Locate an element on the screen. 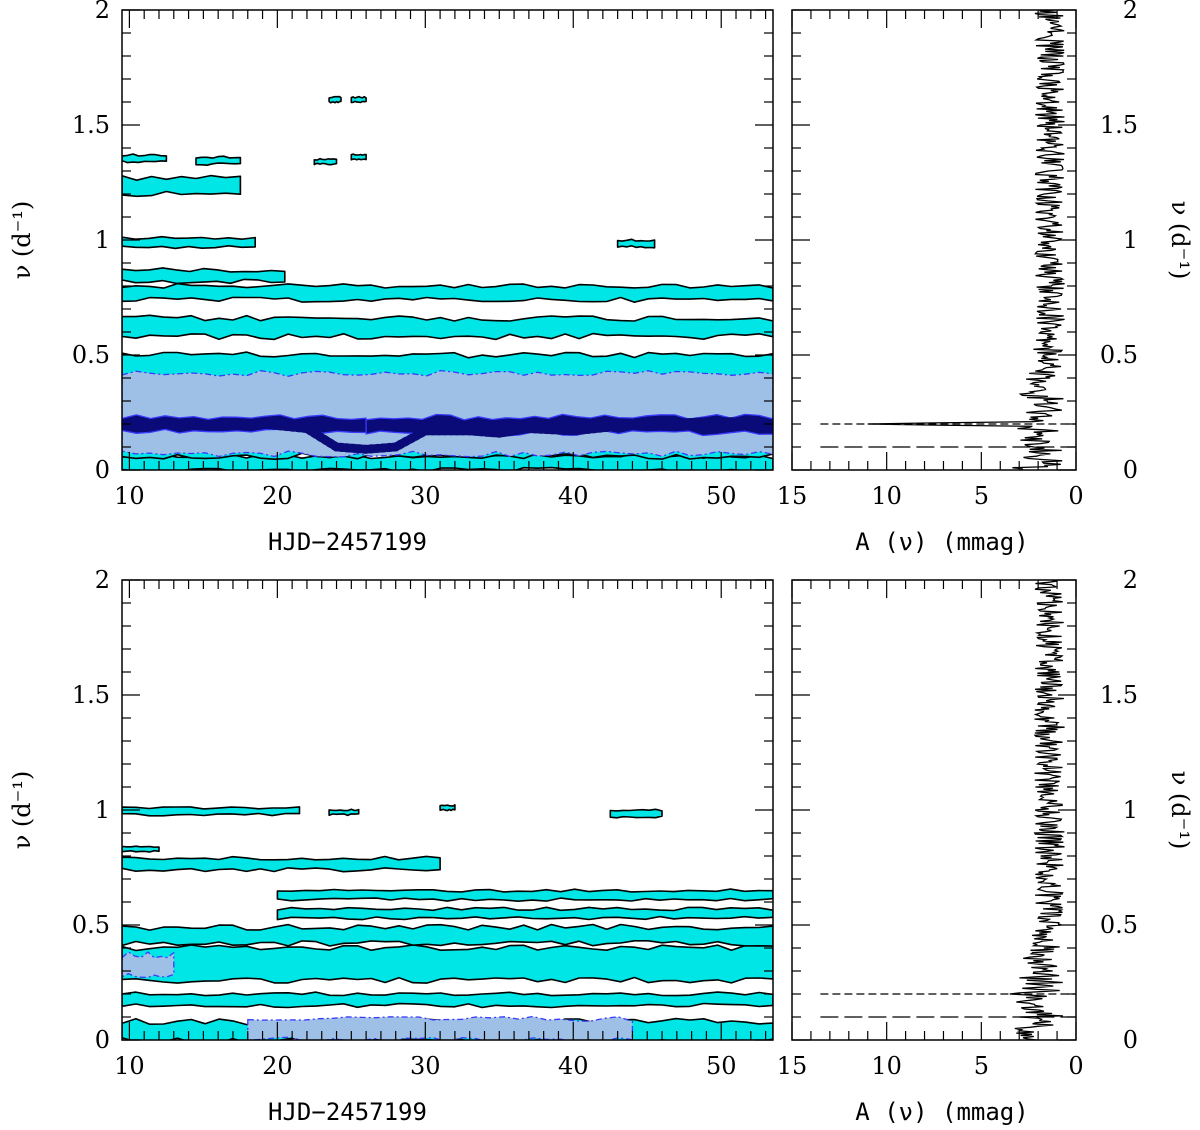 The image size is (1200, 1130). bottom-contour-area is located at coordinates (447, 922).